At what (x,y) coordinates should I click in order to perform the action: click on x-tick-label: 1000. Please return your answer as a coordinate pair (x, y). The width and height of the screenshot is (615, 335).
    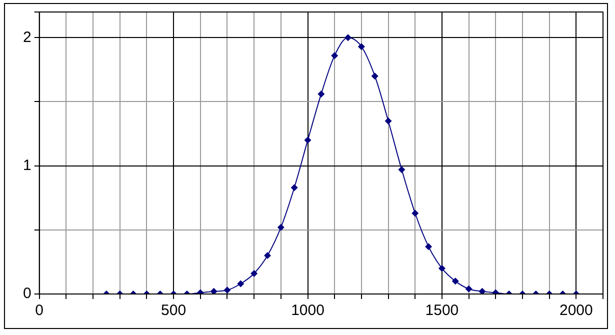
    Looking at the image, I should click on (307, 311).